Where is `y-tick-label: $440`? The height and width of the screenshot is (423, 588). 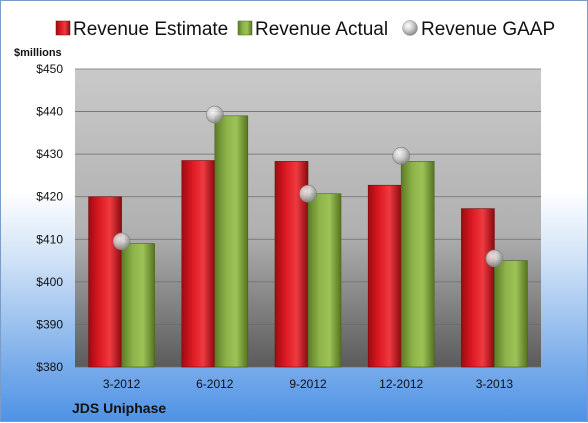
y-tick-label: $440 is located at coordinates (49, 112).